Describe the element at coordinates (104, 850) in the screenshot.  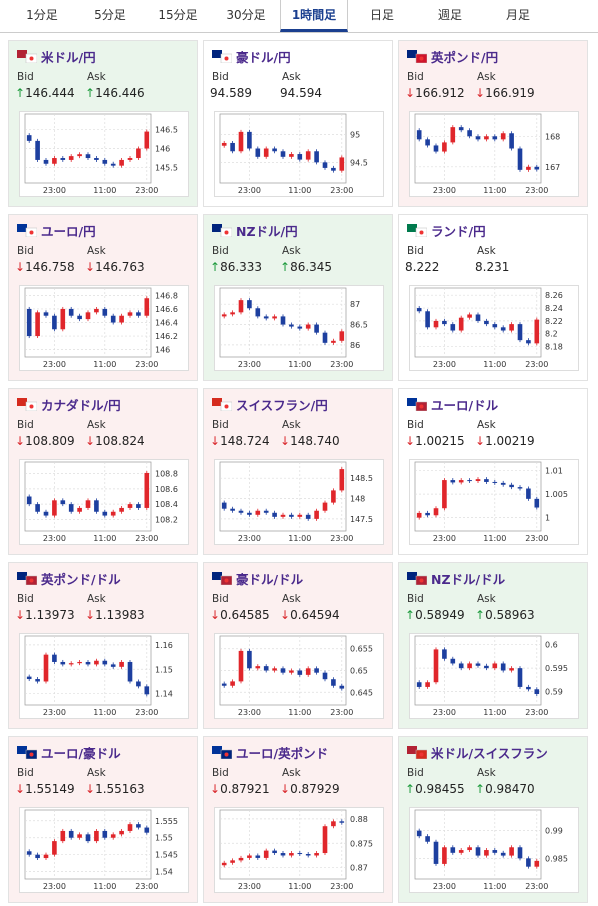
I see `chart-bg` at that location.